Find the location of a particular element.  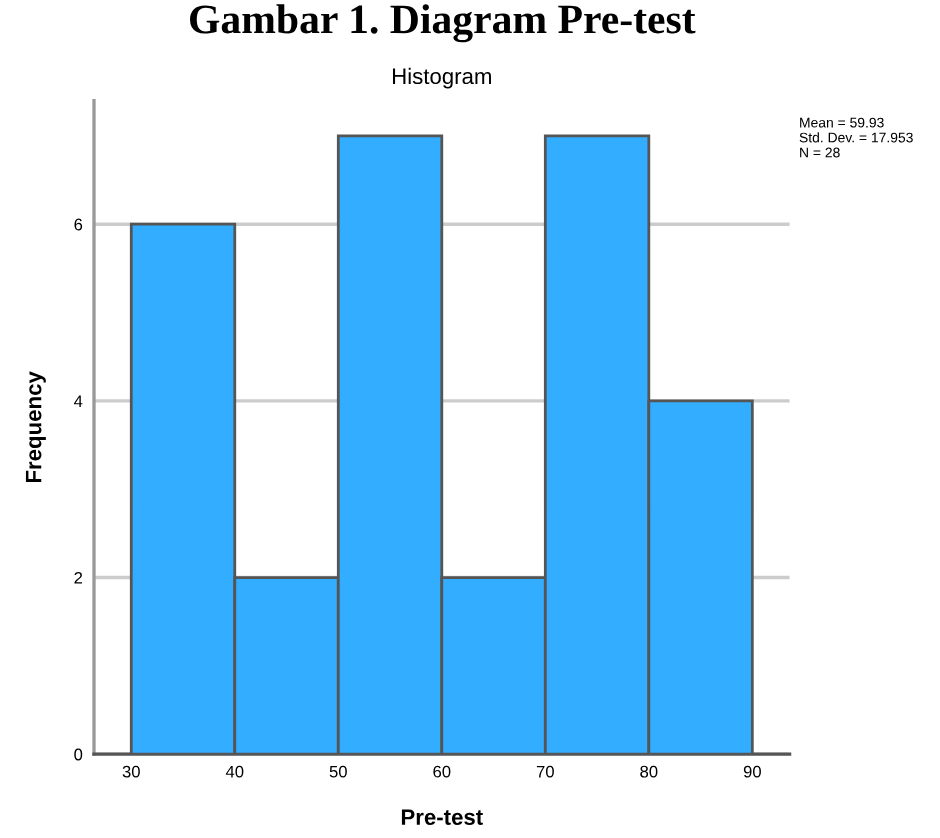

x-tick-label: 40 is located at coordinates (234, 771).